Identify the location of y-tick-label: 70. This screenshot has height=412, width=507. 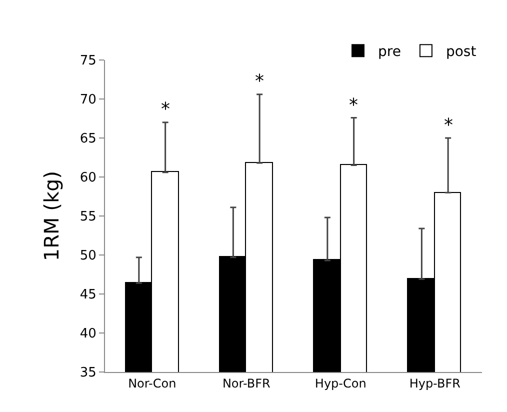
(88, 100).